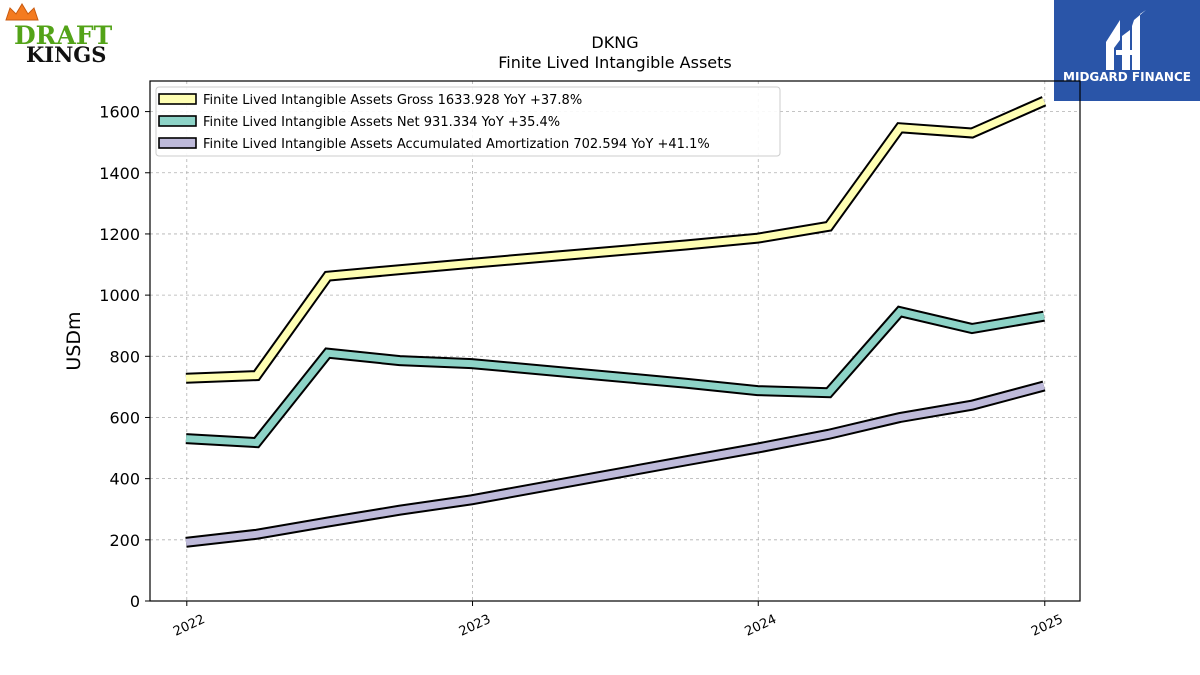  I want to click on x-tick-label: 2025, so click(1047, 626).